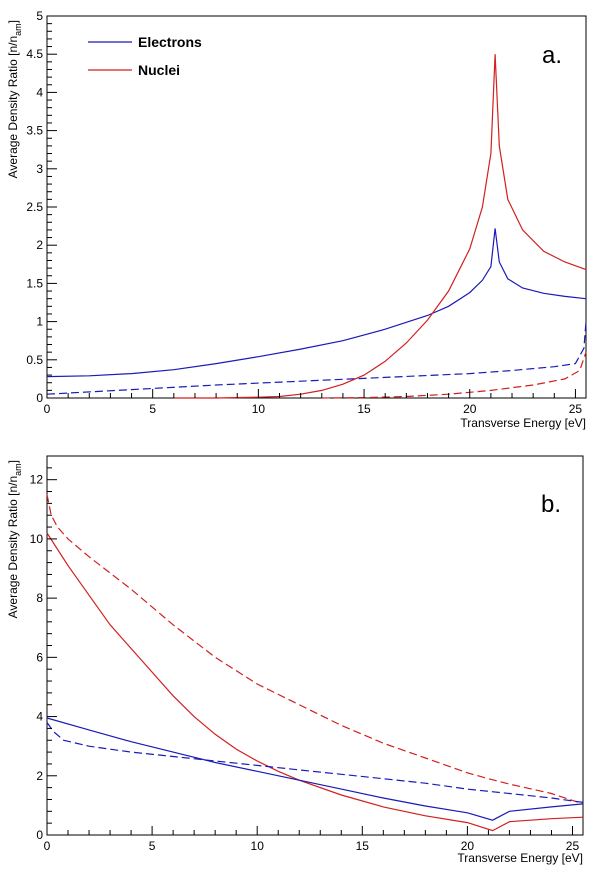 The width and height of the screenshot is (599, 875). What do you see at coordinates (39, 16) in the screenshot?
I see `y-tick-label: 5` at bounding box center [39, 16].